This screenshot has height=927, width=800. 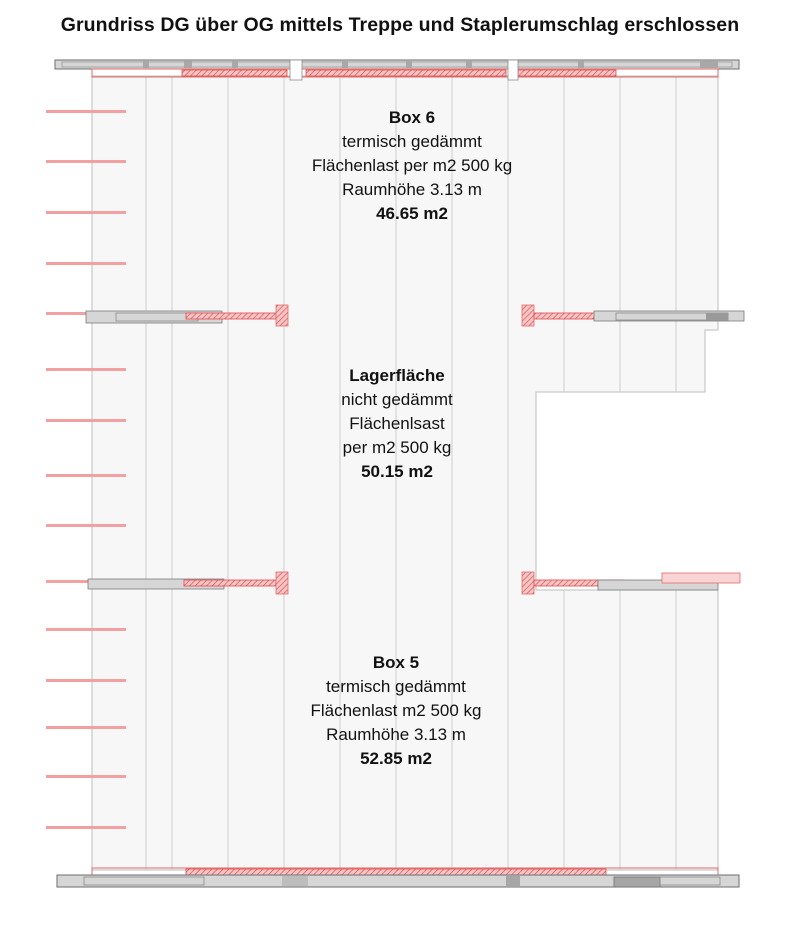 I want to click on room-name: Box 5, so click(x=396, y=662).